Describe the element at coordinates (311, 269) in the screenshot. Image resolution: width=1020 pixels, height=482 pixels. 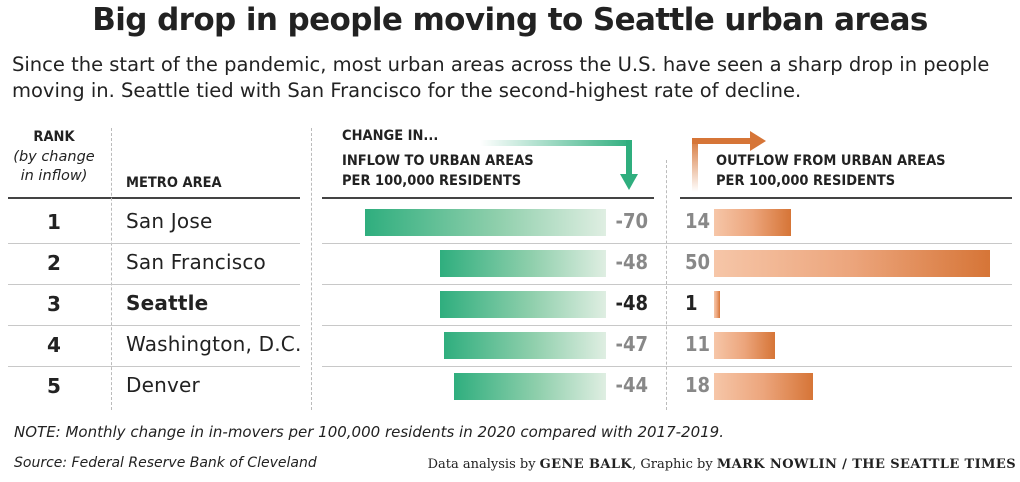
I see `divider-metro` at that location.